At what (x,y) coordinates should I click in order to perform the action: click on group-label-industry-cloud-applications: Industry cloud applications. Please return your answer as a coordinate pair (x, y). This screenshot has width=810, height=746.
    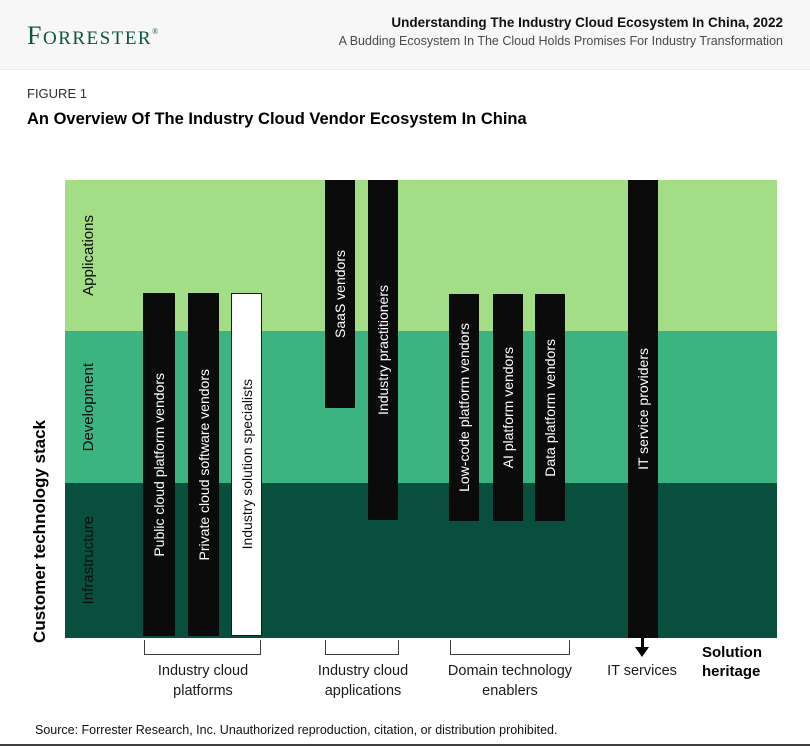
    Looking at the image, I should click on (363, 681).